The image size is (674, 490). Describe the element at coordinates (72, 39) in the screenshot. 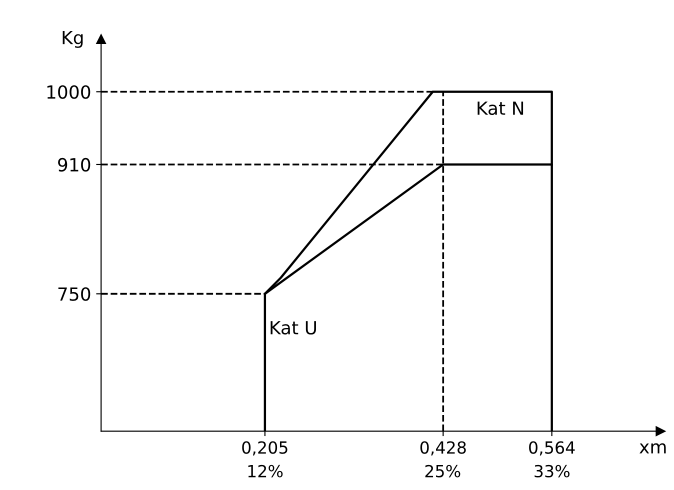

I see `y-axis-title: Kg` at that location.